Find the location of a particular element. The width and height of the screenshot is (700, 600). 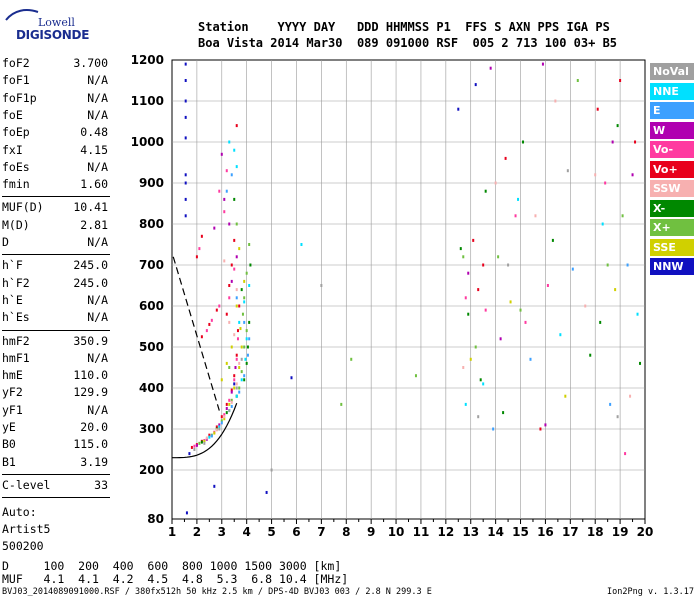

param-name: h`E is located at coordinates (12, 299).